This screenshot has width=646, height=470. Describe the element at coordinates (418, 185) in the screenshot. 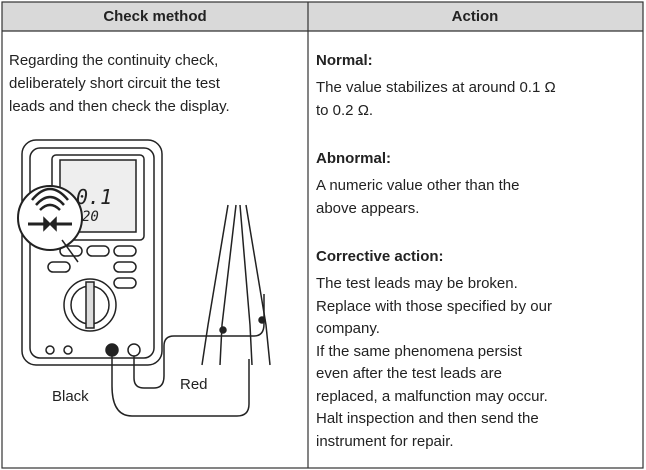

I see `text-line: A numeric value other than the` at that location.